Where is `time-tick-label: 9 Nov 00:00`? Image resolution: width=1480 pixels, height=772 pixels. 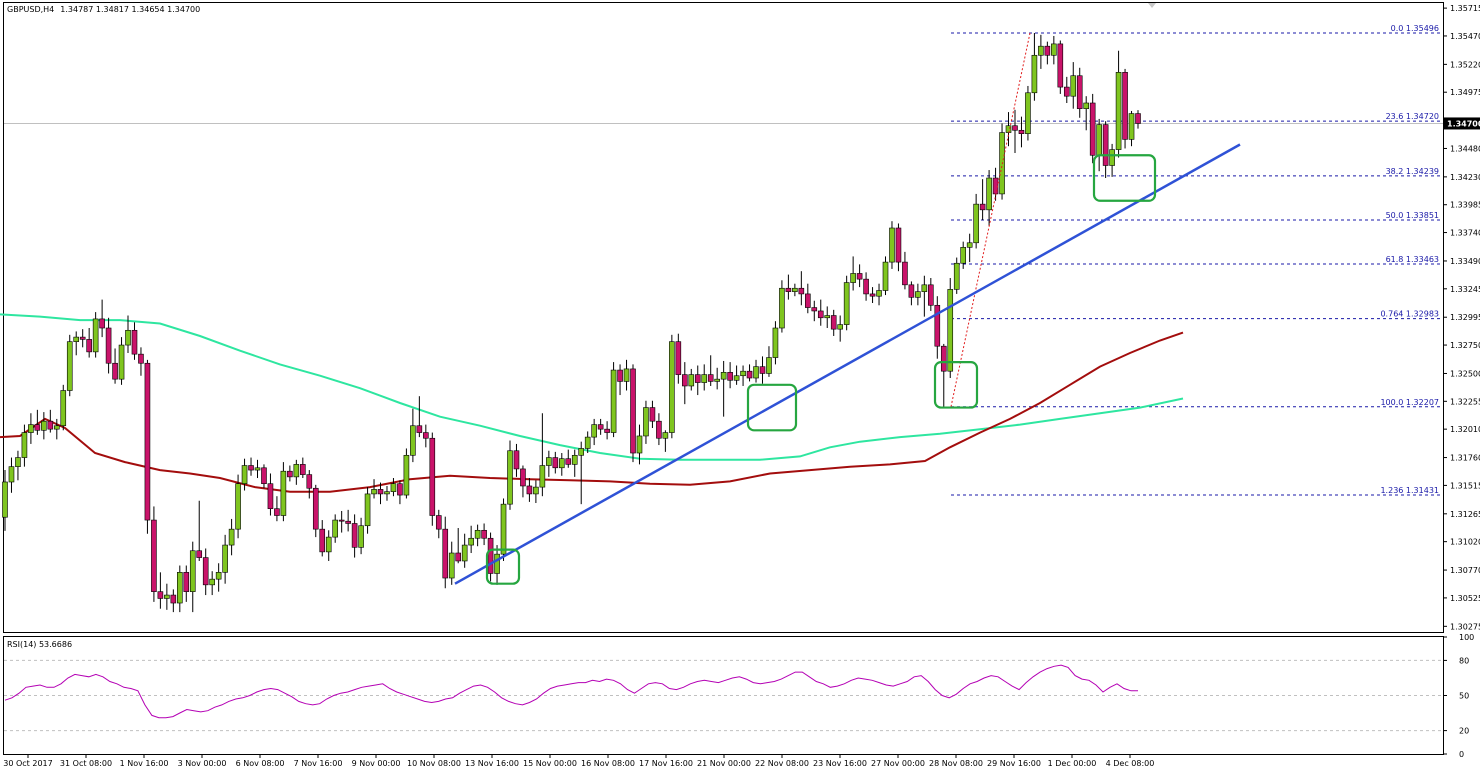
time-tick-label: 9 Nov 00:00 is located at coordinates (376, 763).